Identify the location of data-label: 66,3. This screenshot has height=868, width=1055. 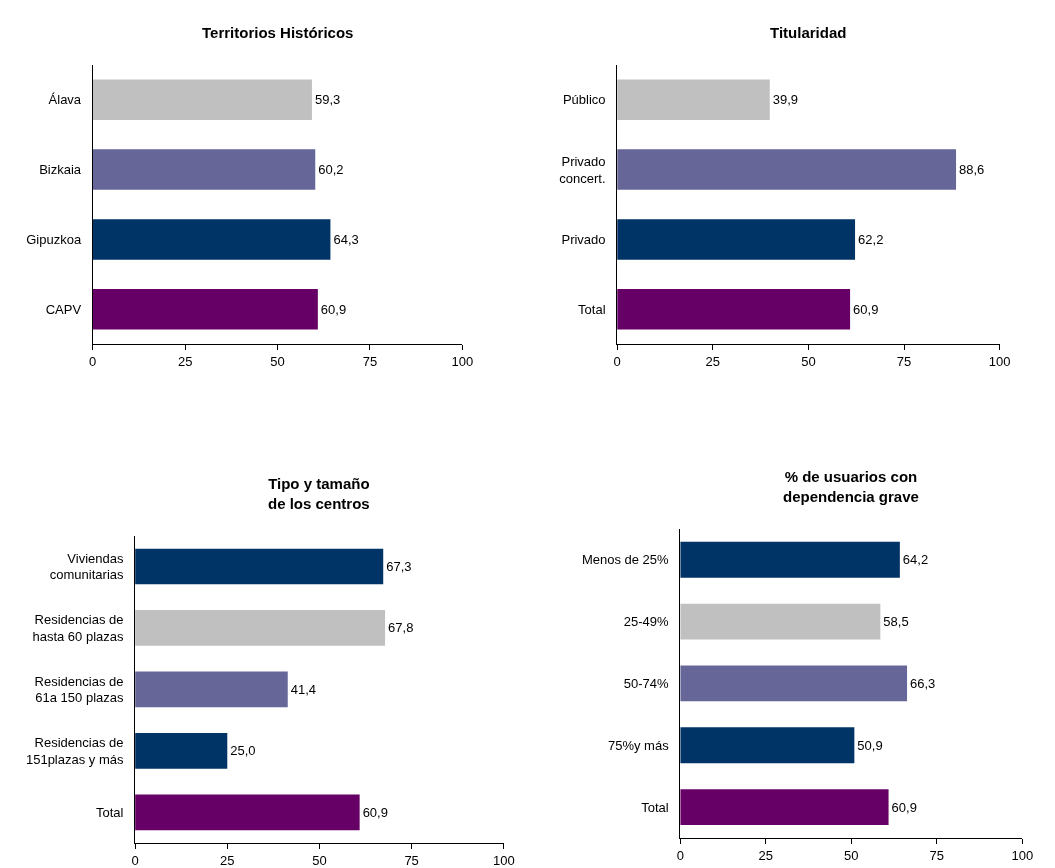
(923, 683).